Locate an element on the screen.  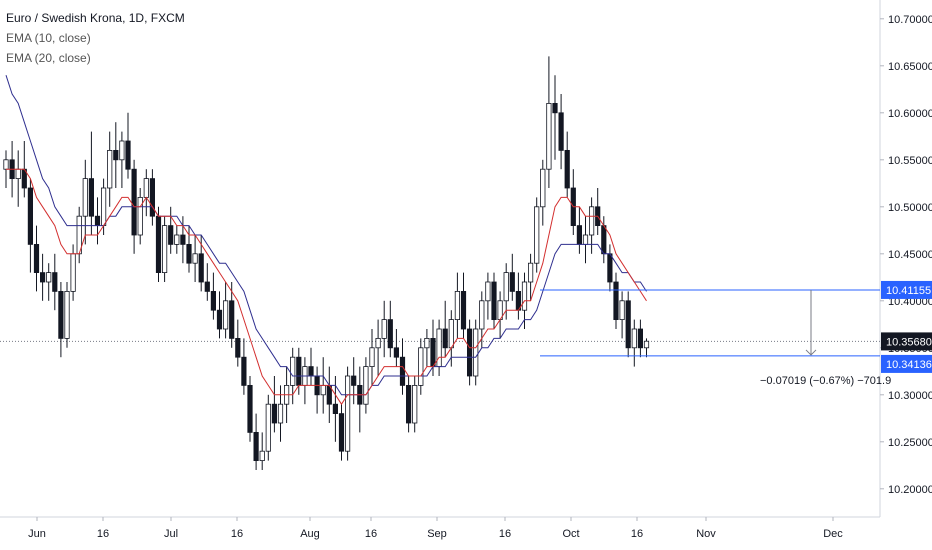
upper-level-tag-text: 10.41155 is located at coordinates (908, 291).